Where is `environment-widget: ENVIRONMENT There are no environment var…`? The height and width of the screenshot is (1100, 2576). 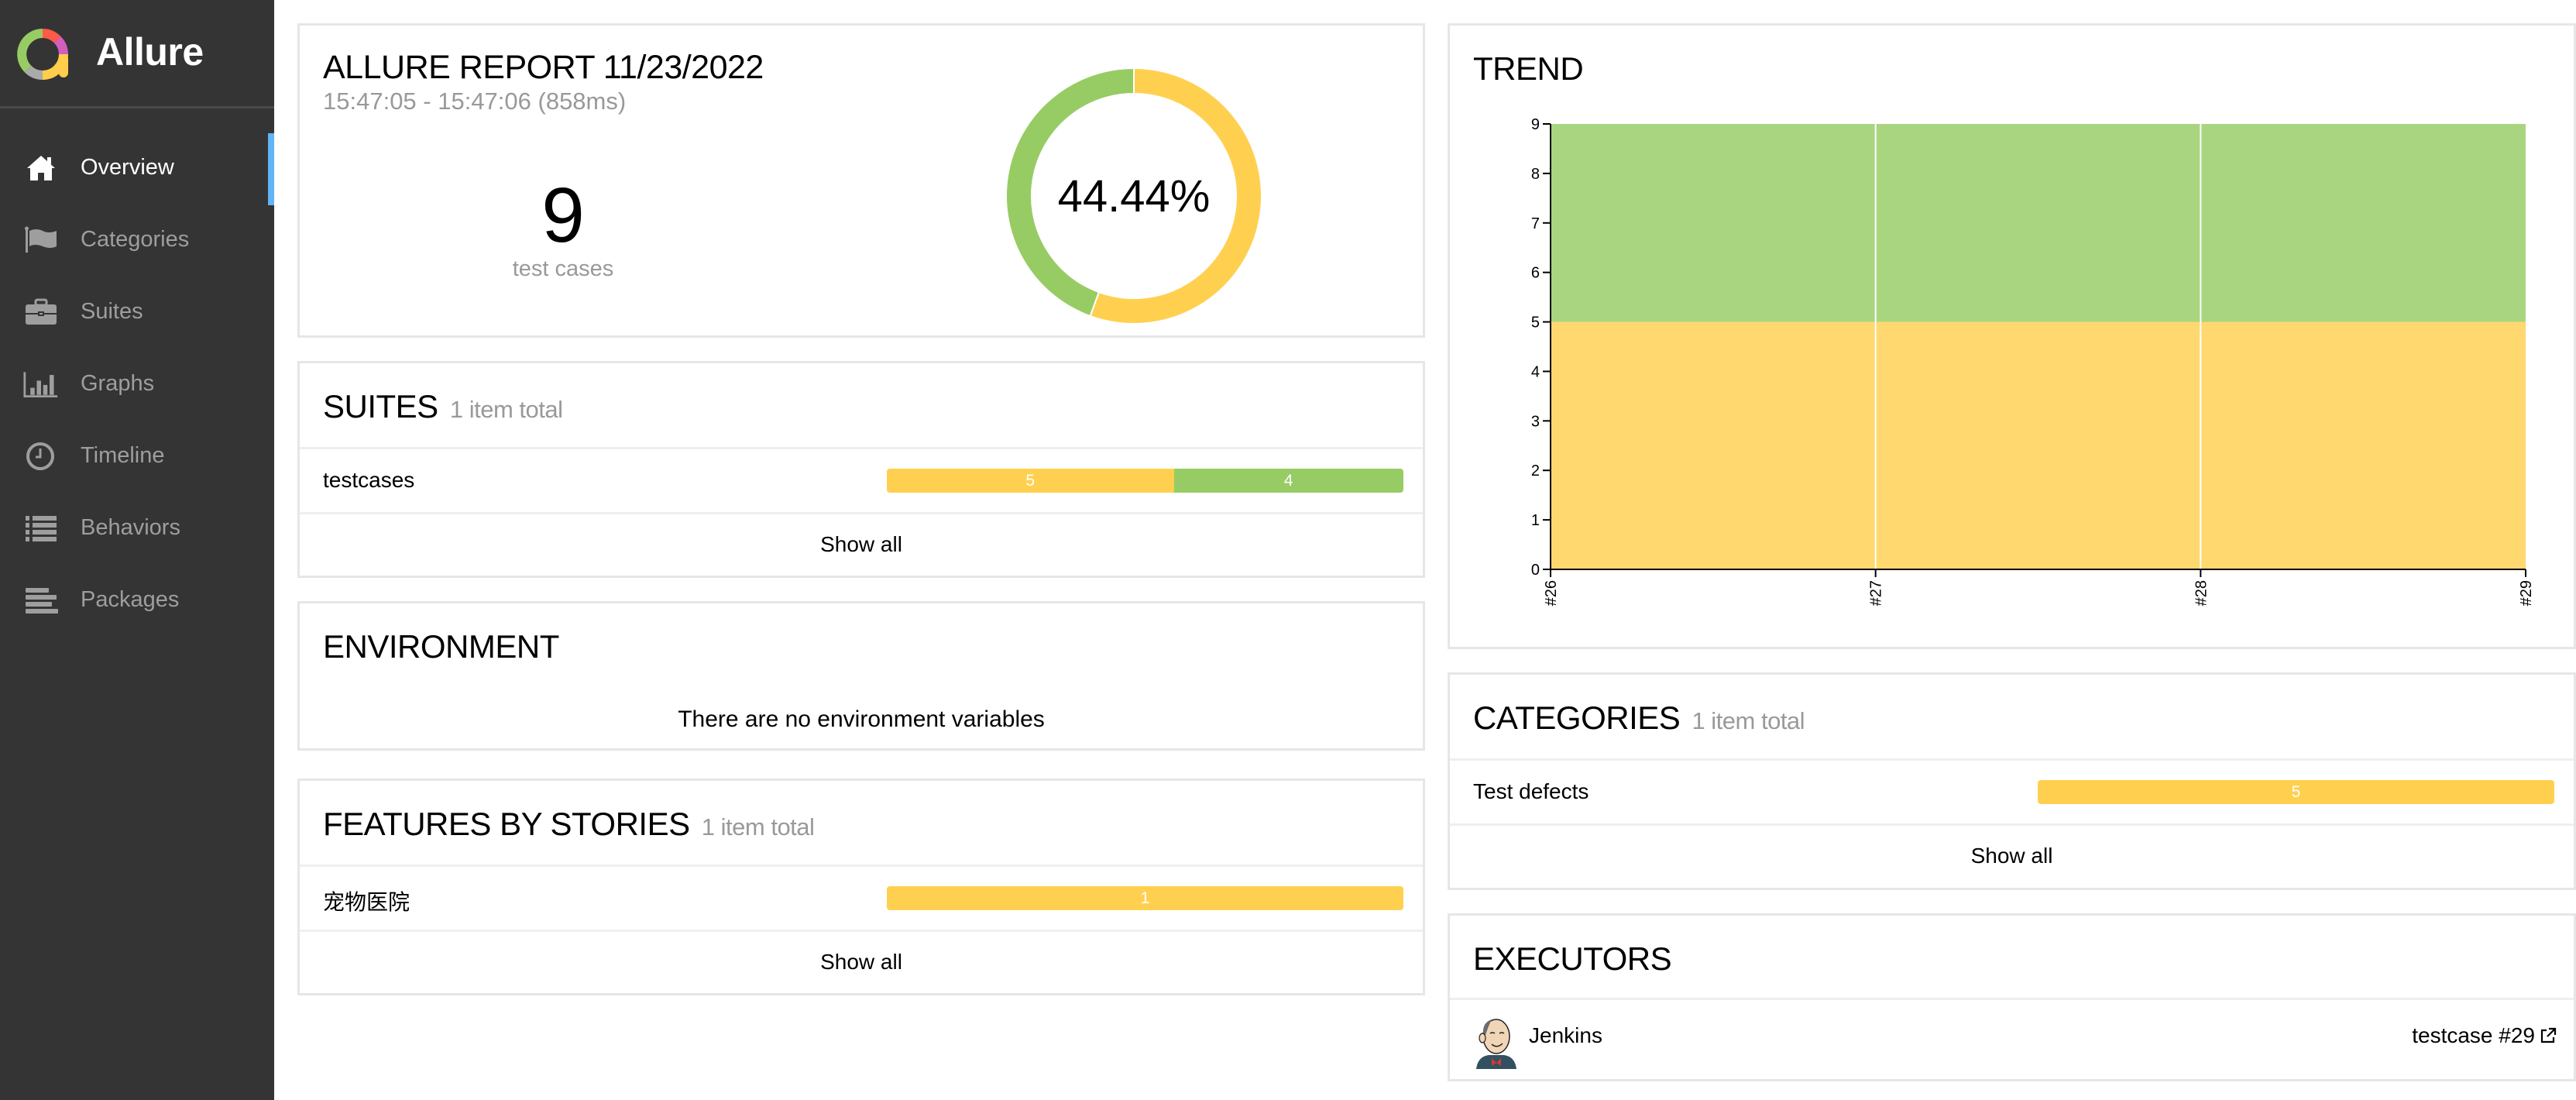 environment-widget: ENVIRONMENT There are no environment var… is located at coordinates (861, 676).